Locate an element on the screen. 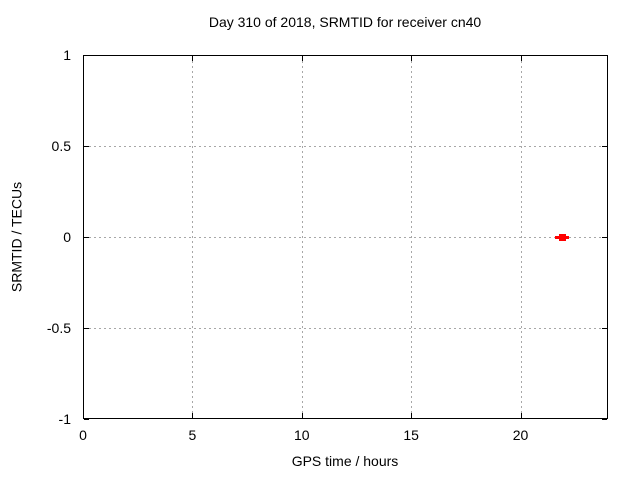 Image resolution: width=640 pixels, height=480 pixels. y-tick-label: 1 is located at coordinates (67, 55).